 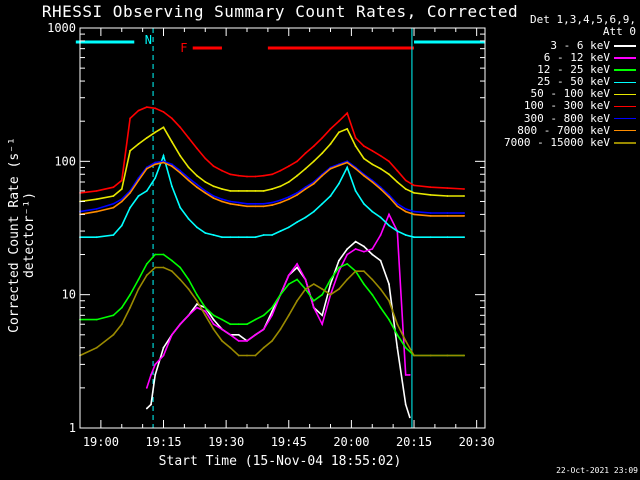 What do you see at coordinates (570, 45) in the screenshot?
I see `legend-entry: 3 - 6 keV` at bounding box center [570, 45].